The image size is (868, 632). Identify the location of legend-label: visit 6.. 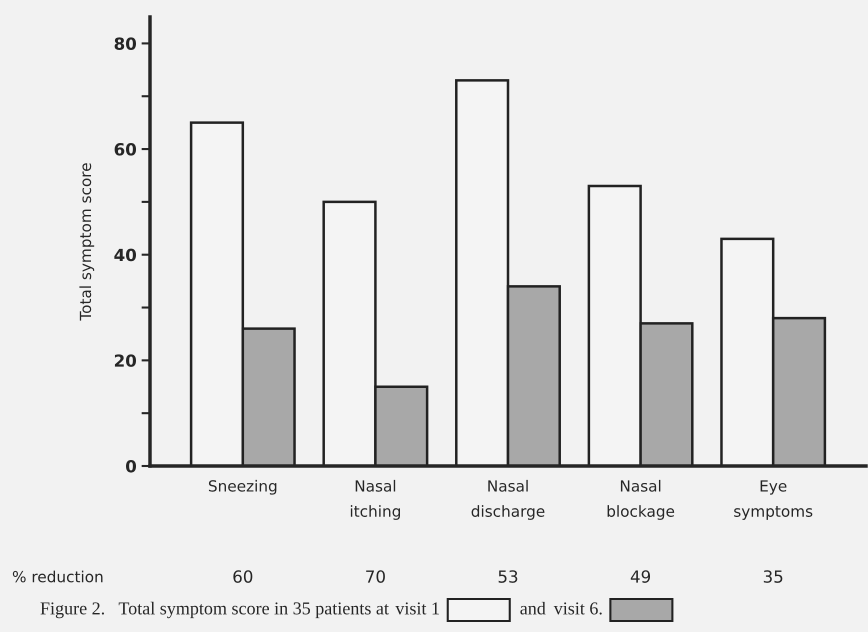
(578, 608).